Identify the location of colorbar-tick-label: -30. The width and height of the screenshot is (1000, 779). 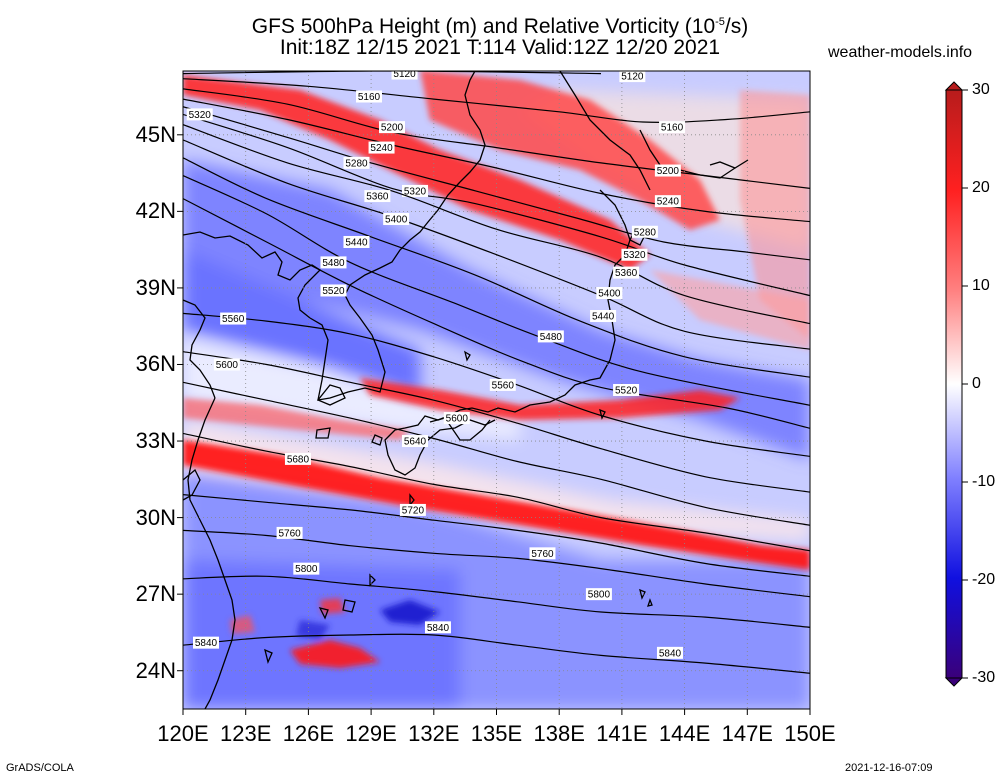
(984, 677).